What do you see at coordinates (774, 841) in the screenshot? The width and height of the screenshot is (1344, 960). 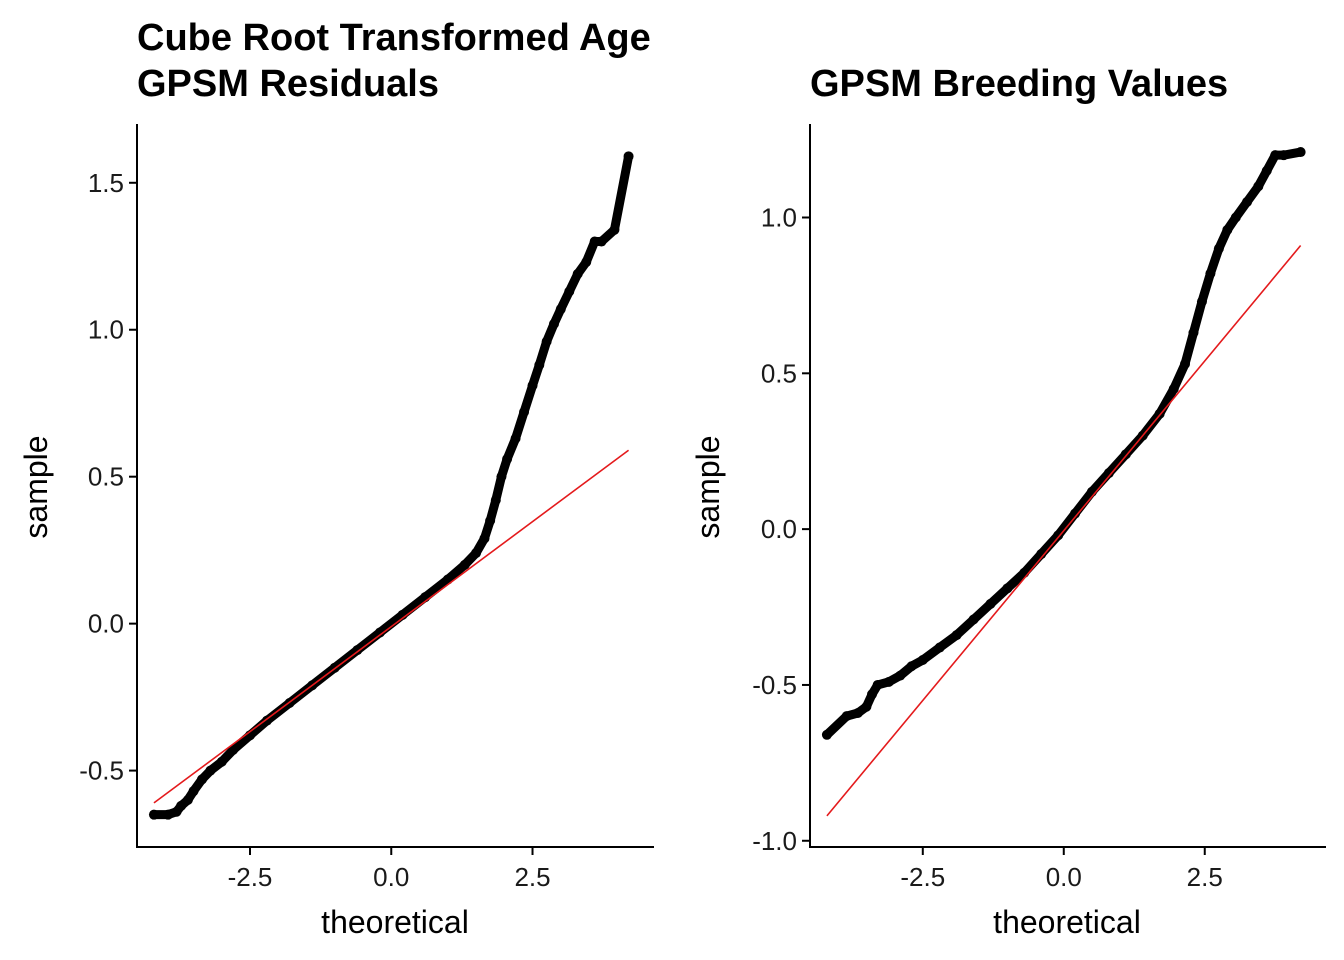 I see `y-tick-label: -1.0` at bounding box center [774, 841].